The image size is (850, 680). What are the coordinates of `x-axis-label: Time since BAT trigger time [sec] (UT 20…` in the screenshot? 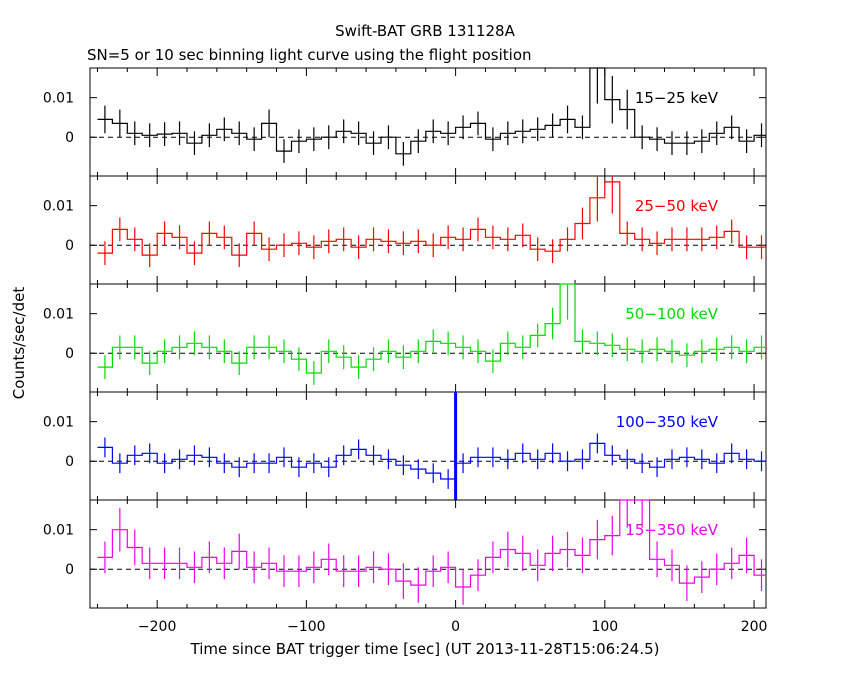 It's located at (425, 649).